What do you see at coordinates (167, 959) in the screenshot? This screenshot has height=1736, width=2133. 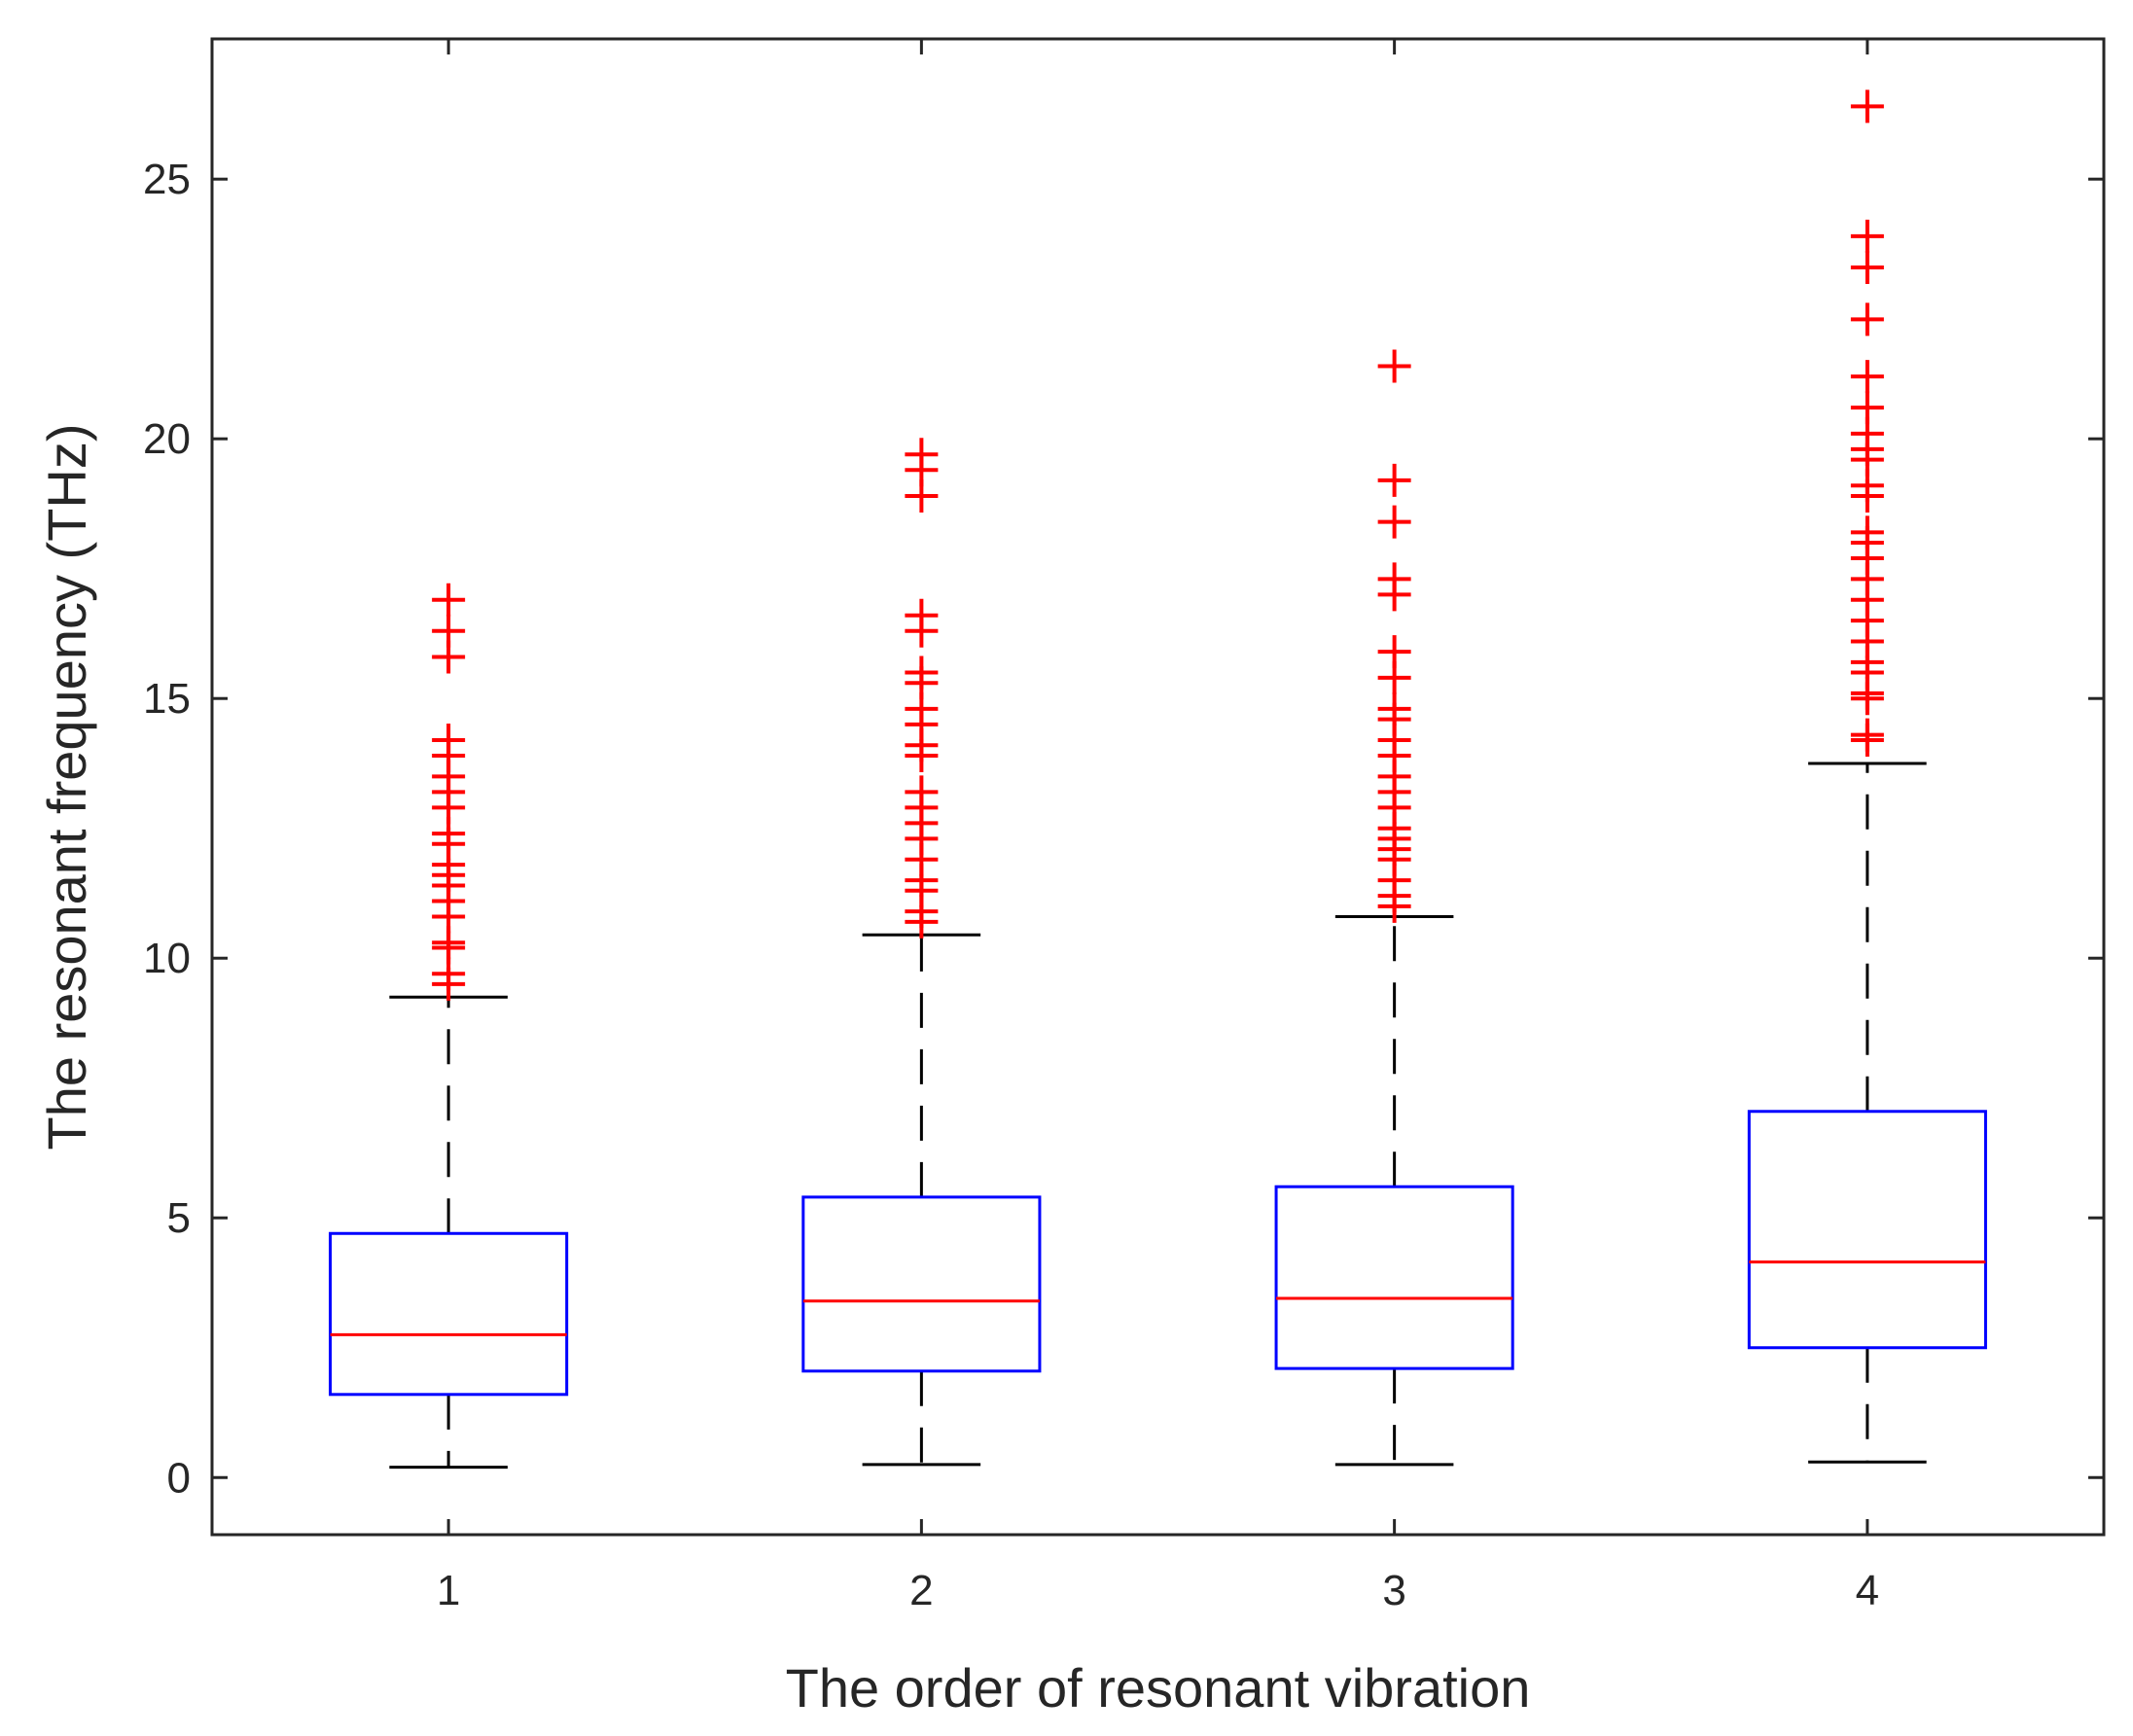 I see `y-tick-label: 10` at bounding box center [167, 959].